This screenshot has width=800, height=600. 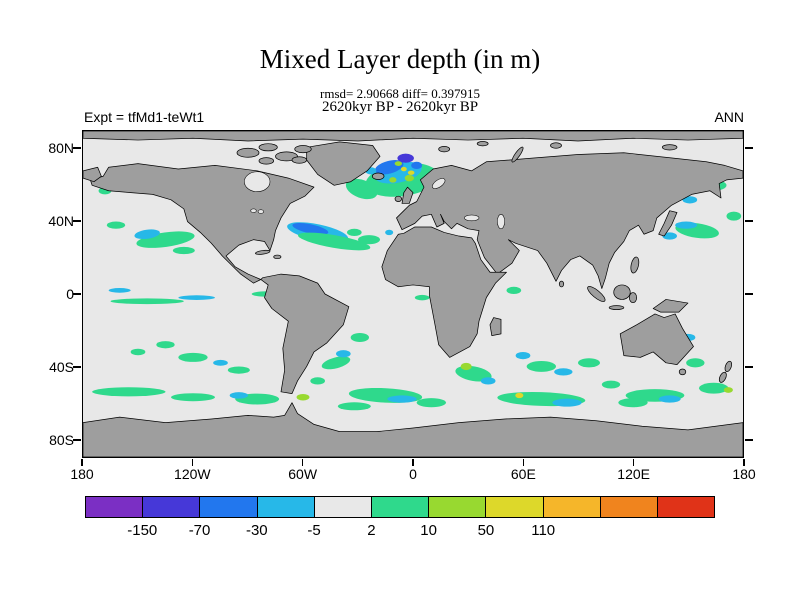 I want to click on lat-tick-label: 80S, so click(x=61, y=439).